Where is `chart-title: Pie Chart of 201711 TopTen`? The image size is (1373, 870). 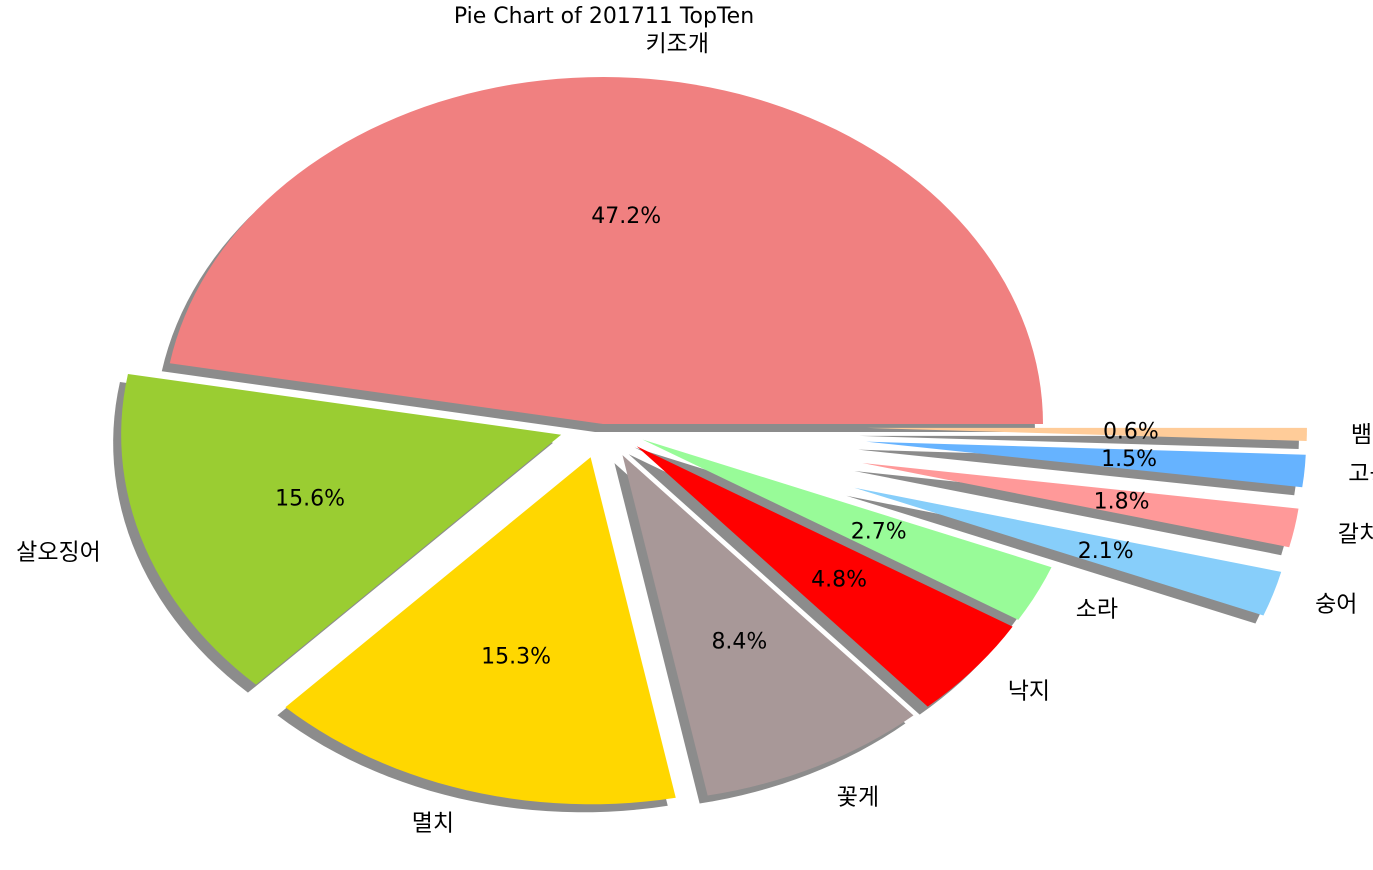 chart-title: Pie Chart of 201711 TopTen is located at coordinates (604, 16).